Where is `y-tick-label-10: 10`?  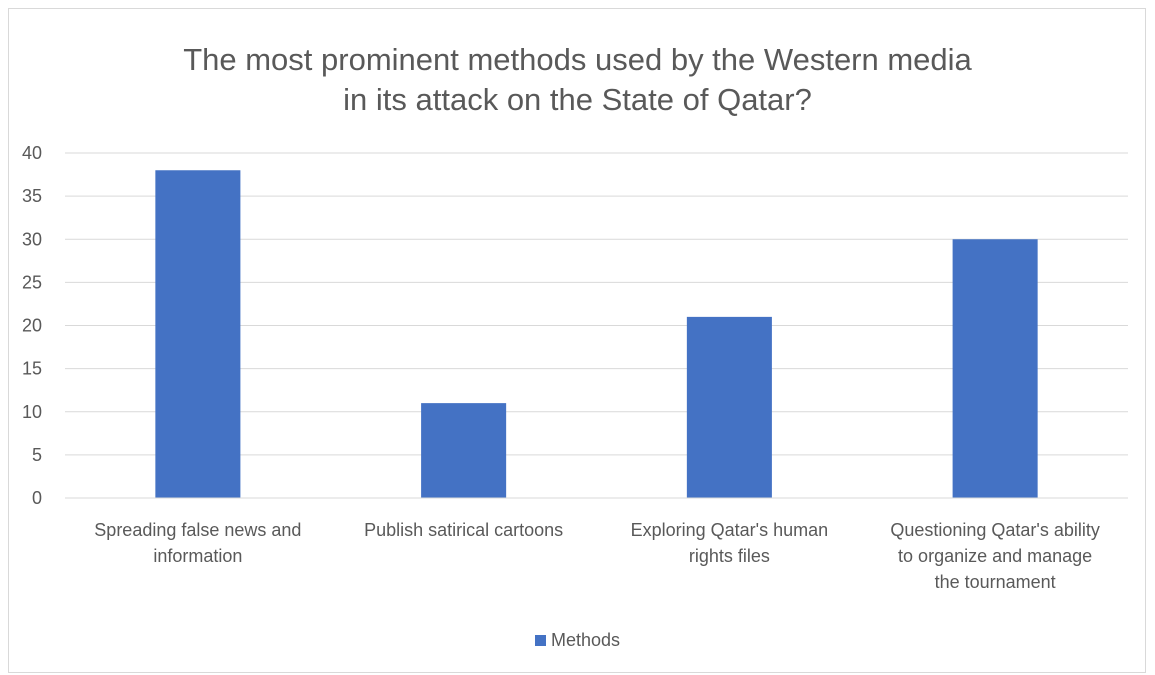
y-tick-label-10: 10 is located at coordinates (32, 412).